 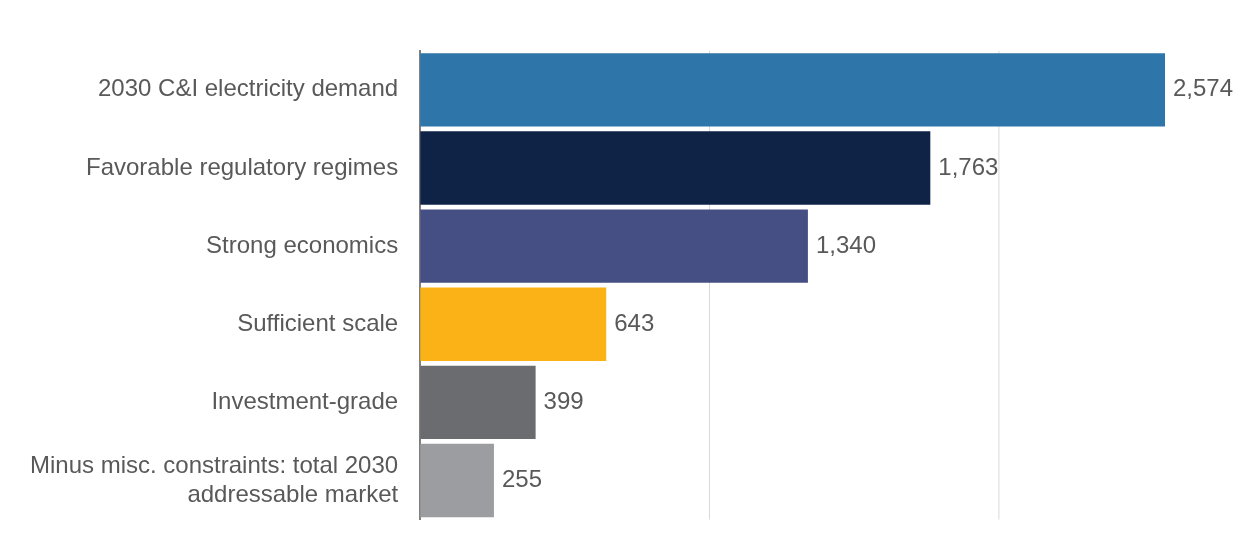 What do you see at coordinates (845, 244) in the screenshot?
I see `data-label: 1,340` at bounding box center [845, 244].